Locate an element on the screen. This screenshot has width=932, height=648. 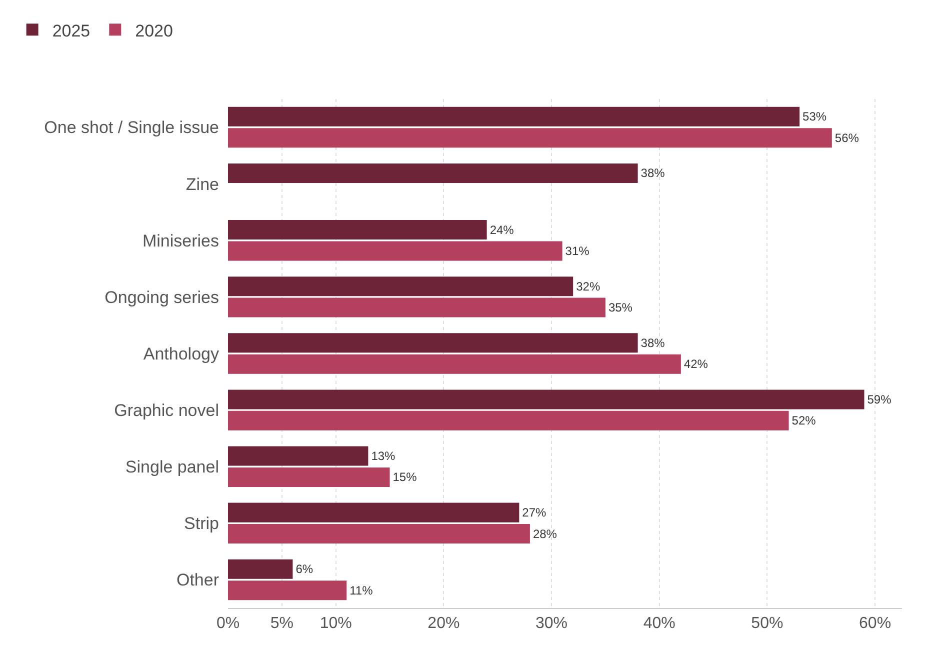
data-label: 52% is located at coordinates (804, 421).